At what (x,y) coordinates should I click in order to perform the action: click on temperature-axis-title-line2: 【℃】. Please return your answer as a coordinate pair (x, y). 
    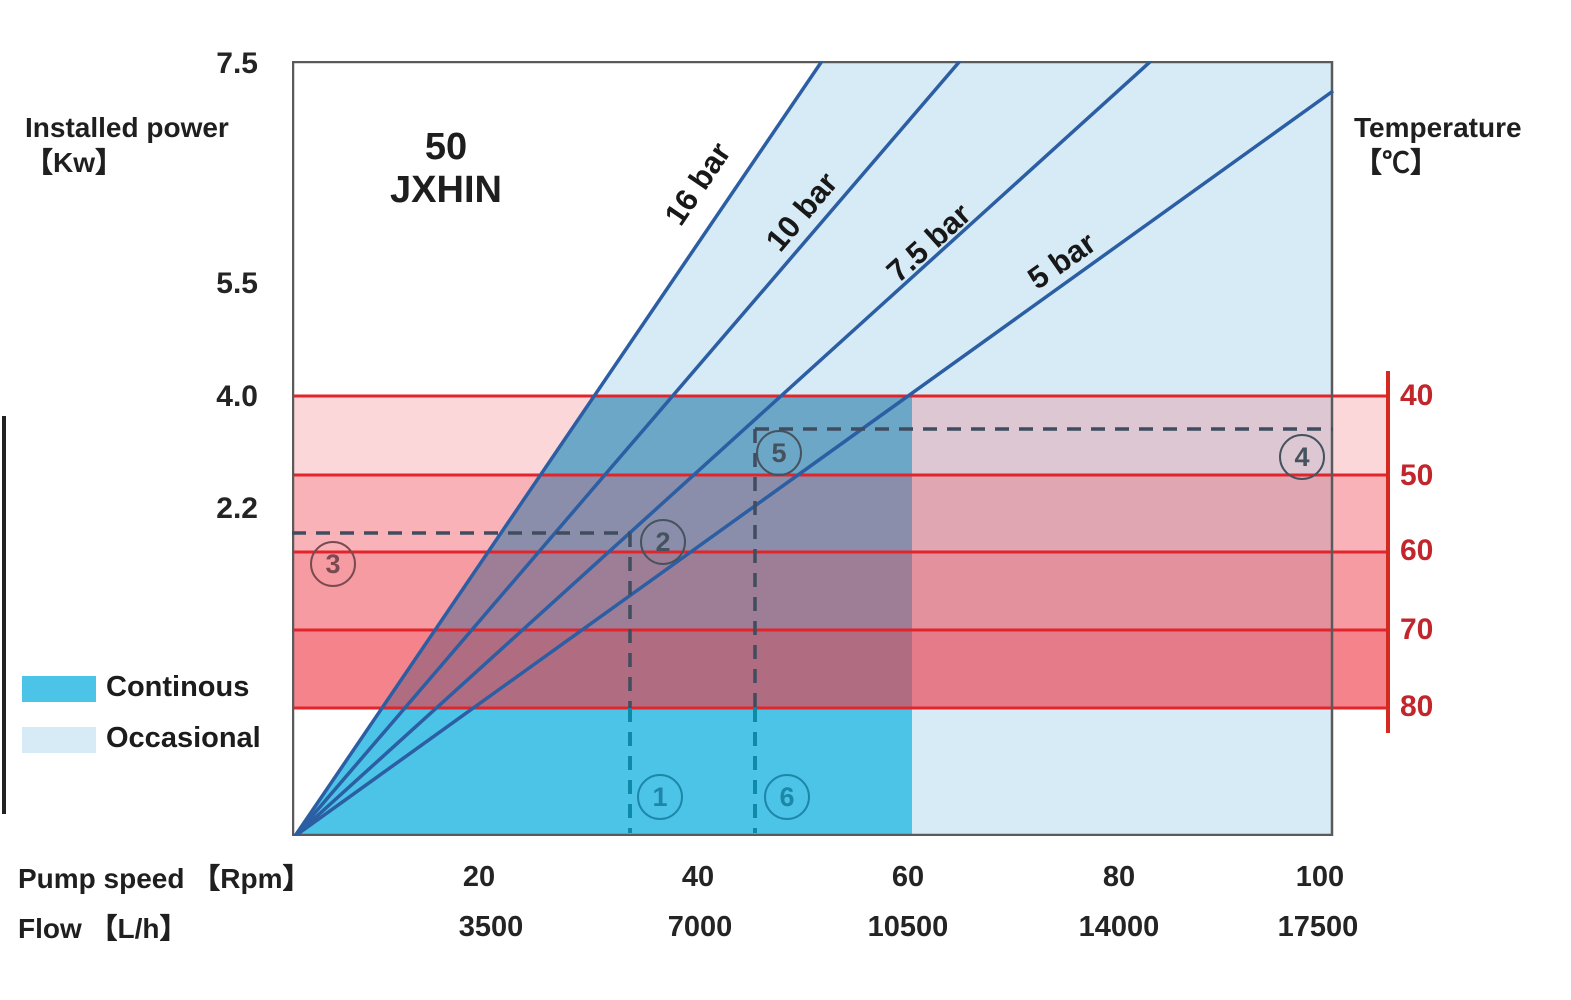
    Looking at the image, I should click on (1396, 162).